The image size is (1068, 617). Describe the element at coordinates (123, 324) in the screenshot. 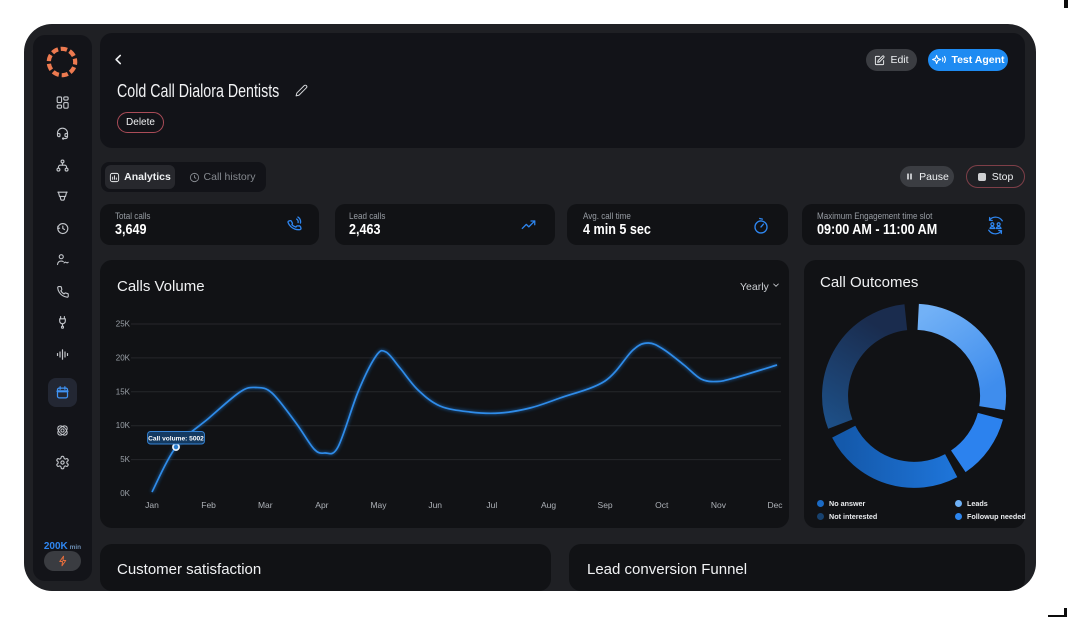

I see `svg-text: 25K` at that location.